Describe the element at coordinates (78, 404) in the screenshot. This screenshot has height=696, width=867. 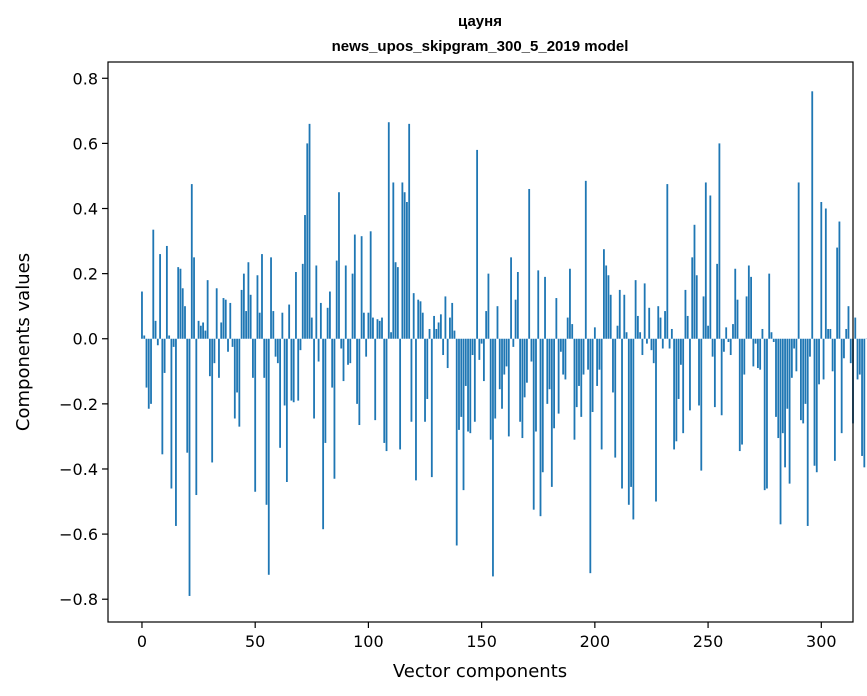
I see `y-tick-label: −0.2` at that location.